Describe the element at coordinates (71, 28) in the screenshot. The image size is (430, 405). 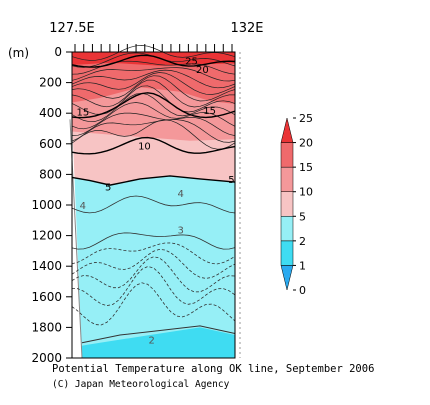
I see `x-tick-label-0: 127.5E` at that location.